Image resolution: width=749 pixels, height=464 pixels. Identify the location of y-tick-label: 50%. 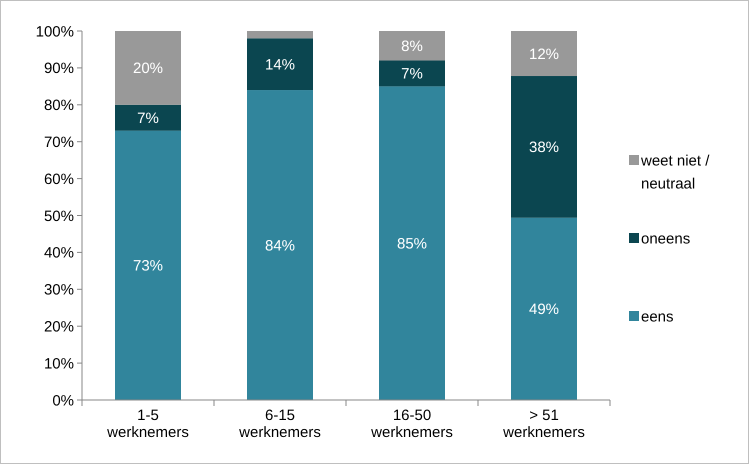
(59, 216).